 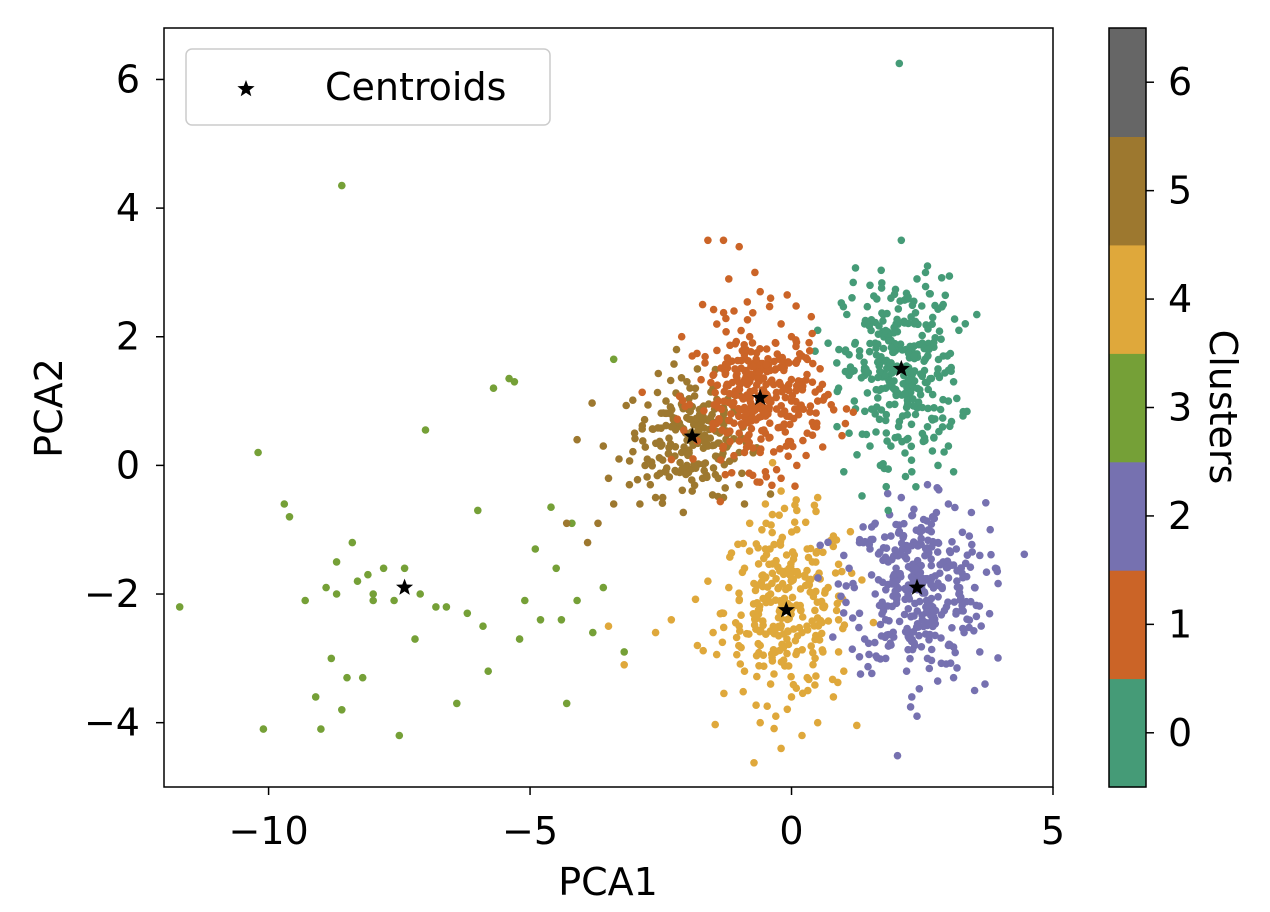 What do you see at coordinates (1223, 407) in the screenshot?
I see `colorbar-label: Clusters` at bounding box center [1223, 407].